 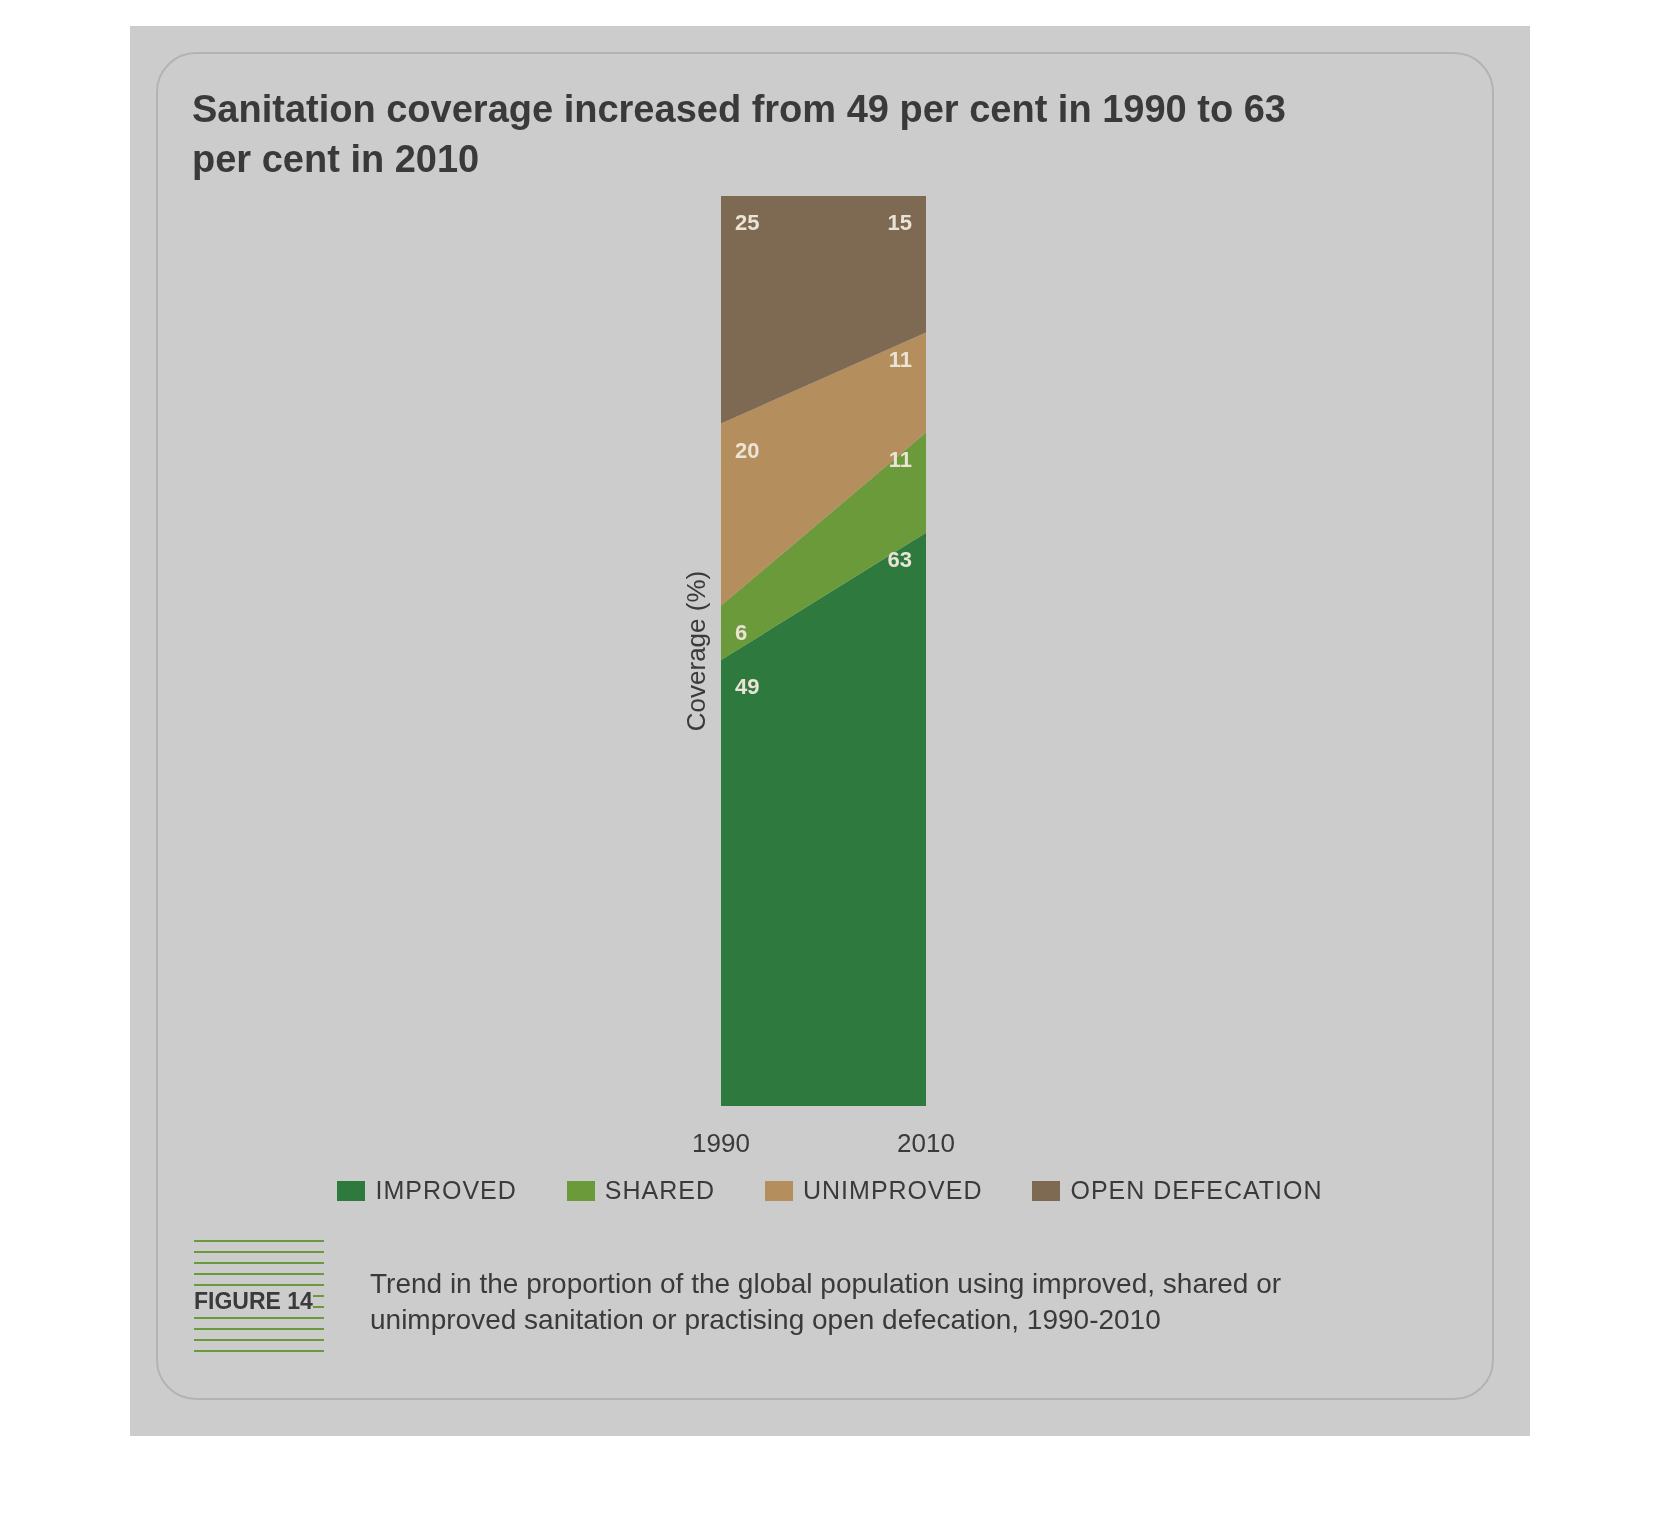 What do you see at coordinates (893, 1190) in the screenshot?
I see `legend-label: UNIMPROVED` at bounding box center [893, 1190].